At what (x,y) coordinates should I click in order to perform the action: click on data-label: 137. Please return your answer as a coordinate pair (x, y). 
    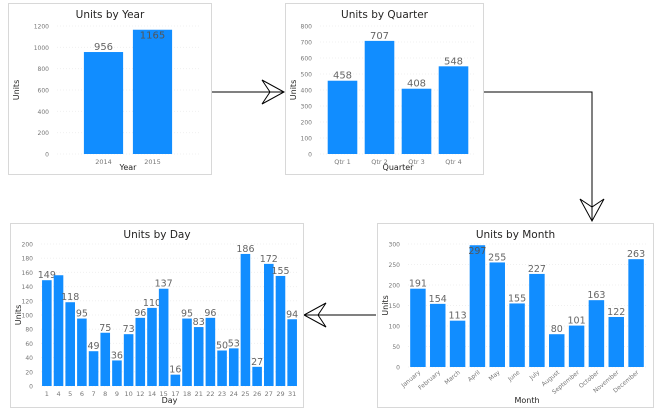
    Looking at the image, I should click on (164, 284).